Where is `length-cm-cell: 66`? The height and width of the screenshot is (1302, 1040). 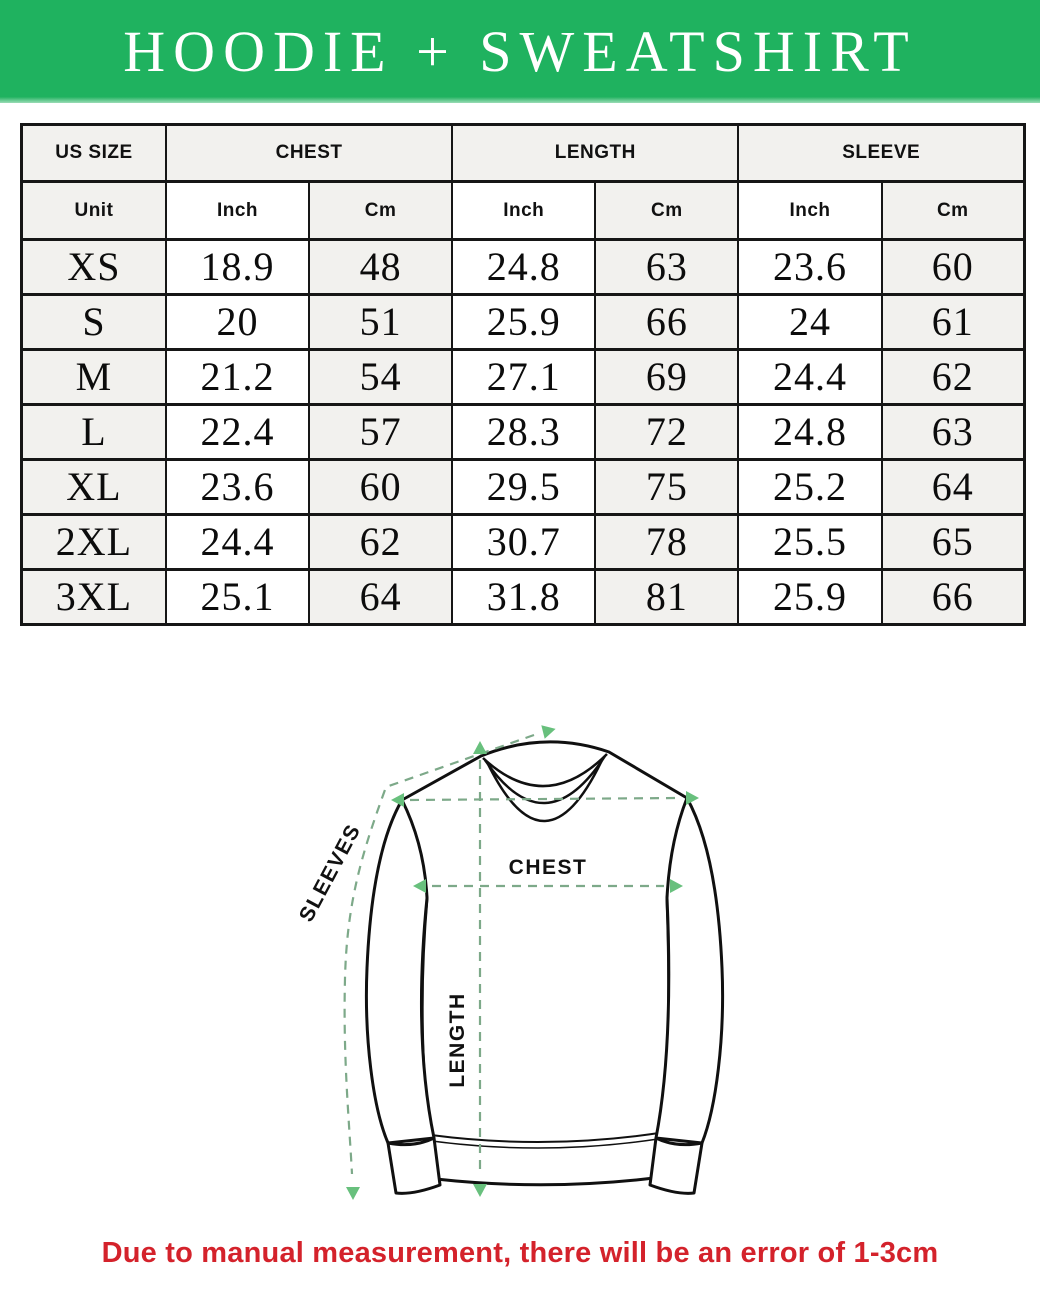
length-cm-cell: 66 is located at coordinates (667, 322).